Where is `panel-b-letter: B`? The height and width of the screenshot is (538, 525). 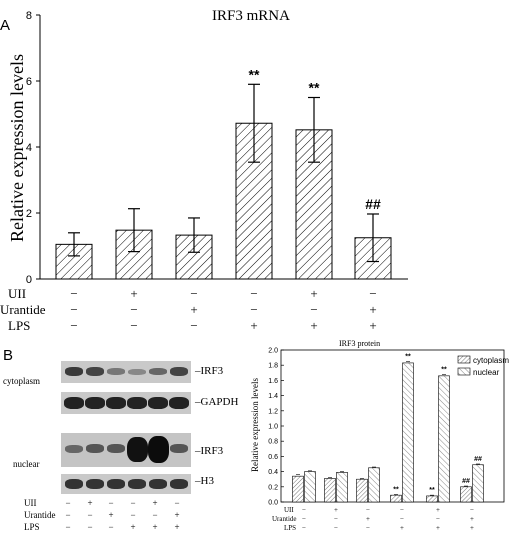 panel-b-letter: B is located at coordinates (8, 355).